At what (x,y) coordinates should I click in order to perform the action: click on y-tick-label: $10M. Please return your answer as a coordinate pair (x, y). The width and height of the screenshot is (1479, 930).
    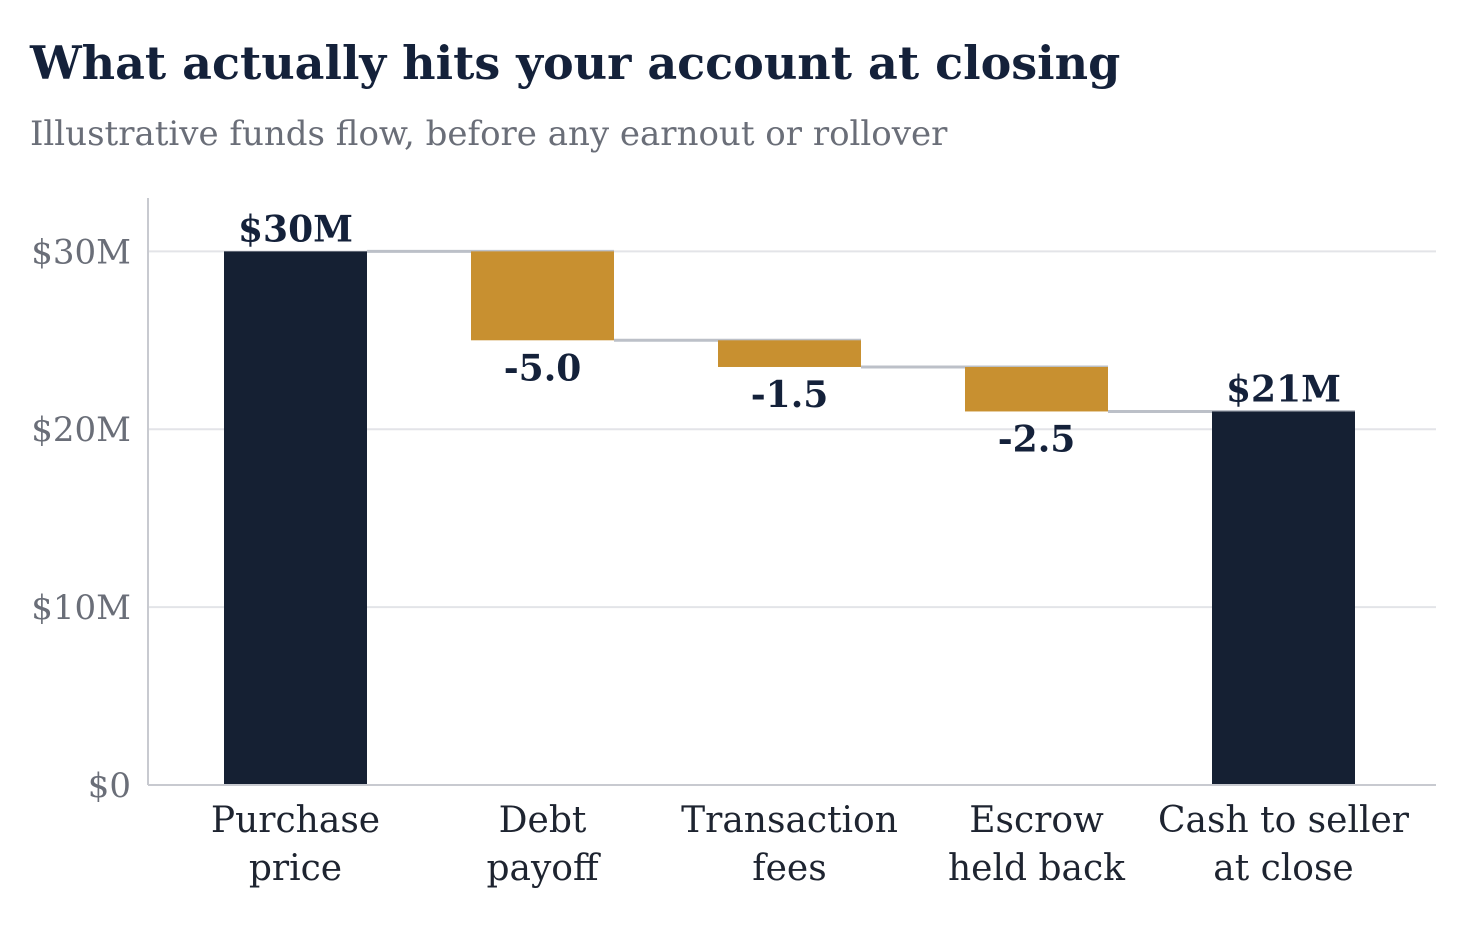
    Looking at the image, I should click on (81, 608).